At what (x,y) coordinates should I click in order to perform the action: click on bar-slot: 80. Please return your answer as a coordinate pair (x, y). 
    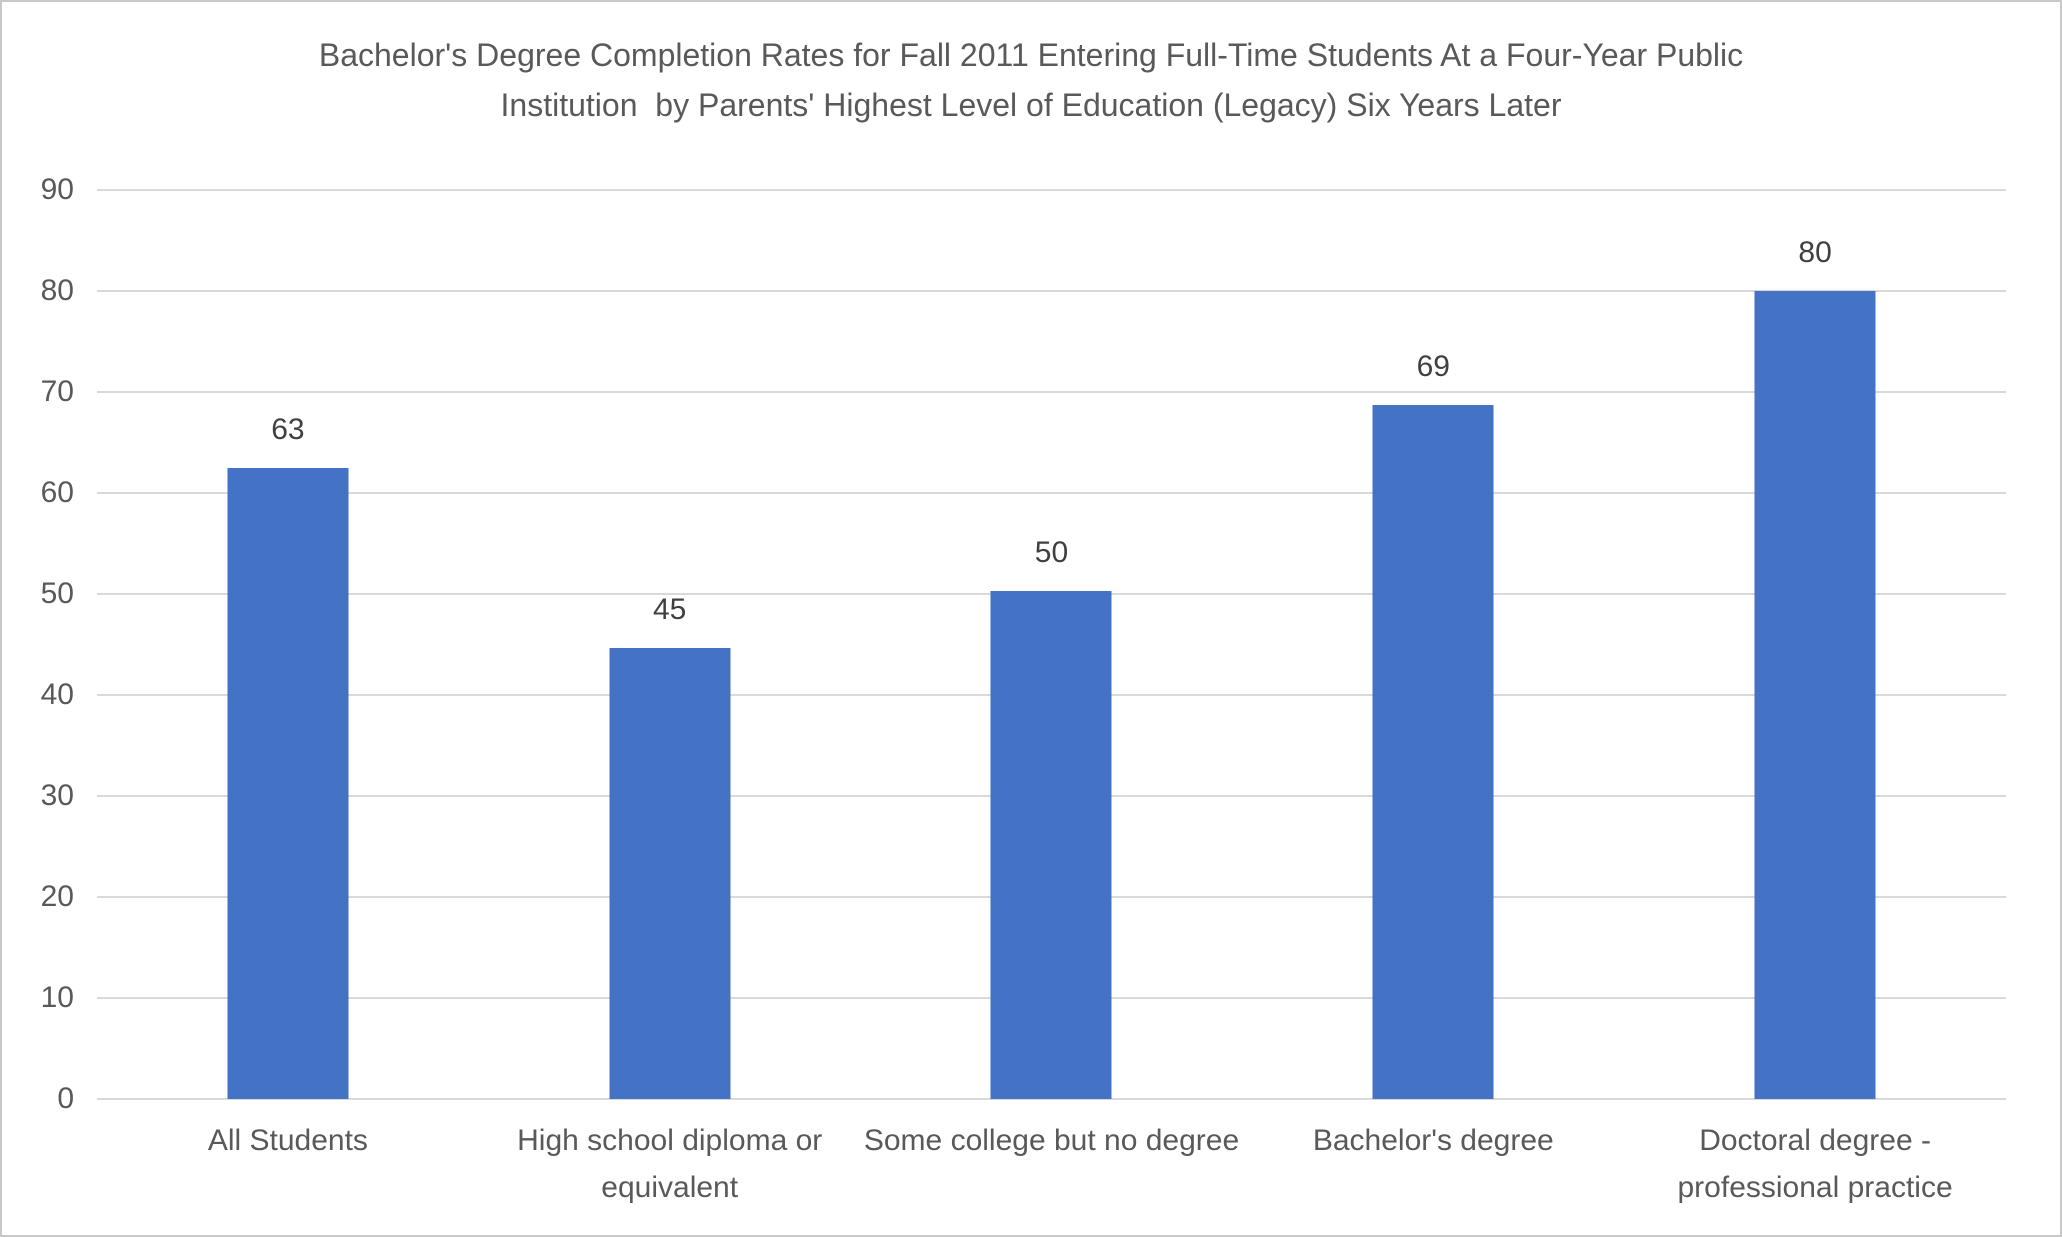
    Looking at the image, I should click on (1815, 644).